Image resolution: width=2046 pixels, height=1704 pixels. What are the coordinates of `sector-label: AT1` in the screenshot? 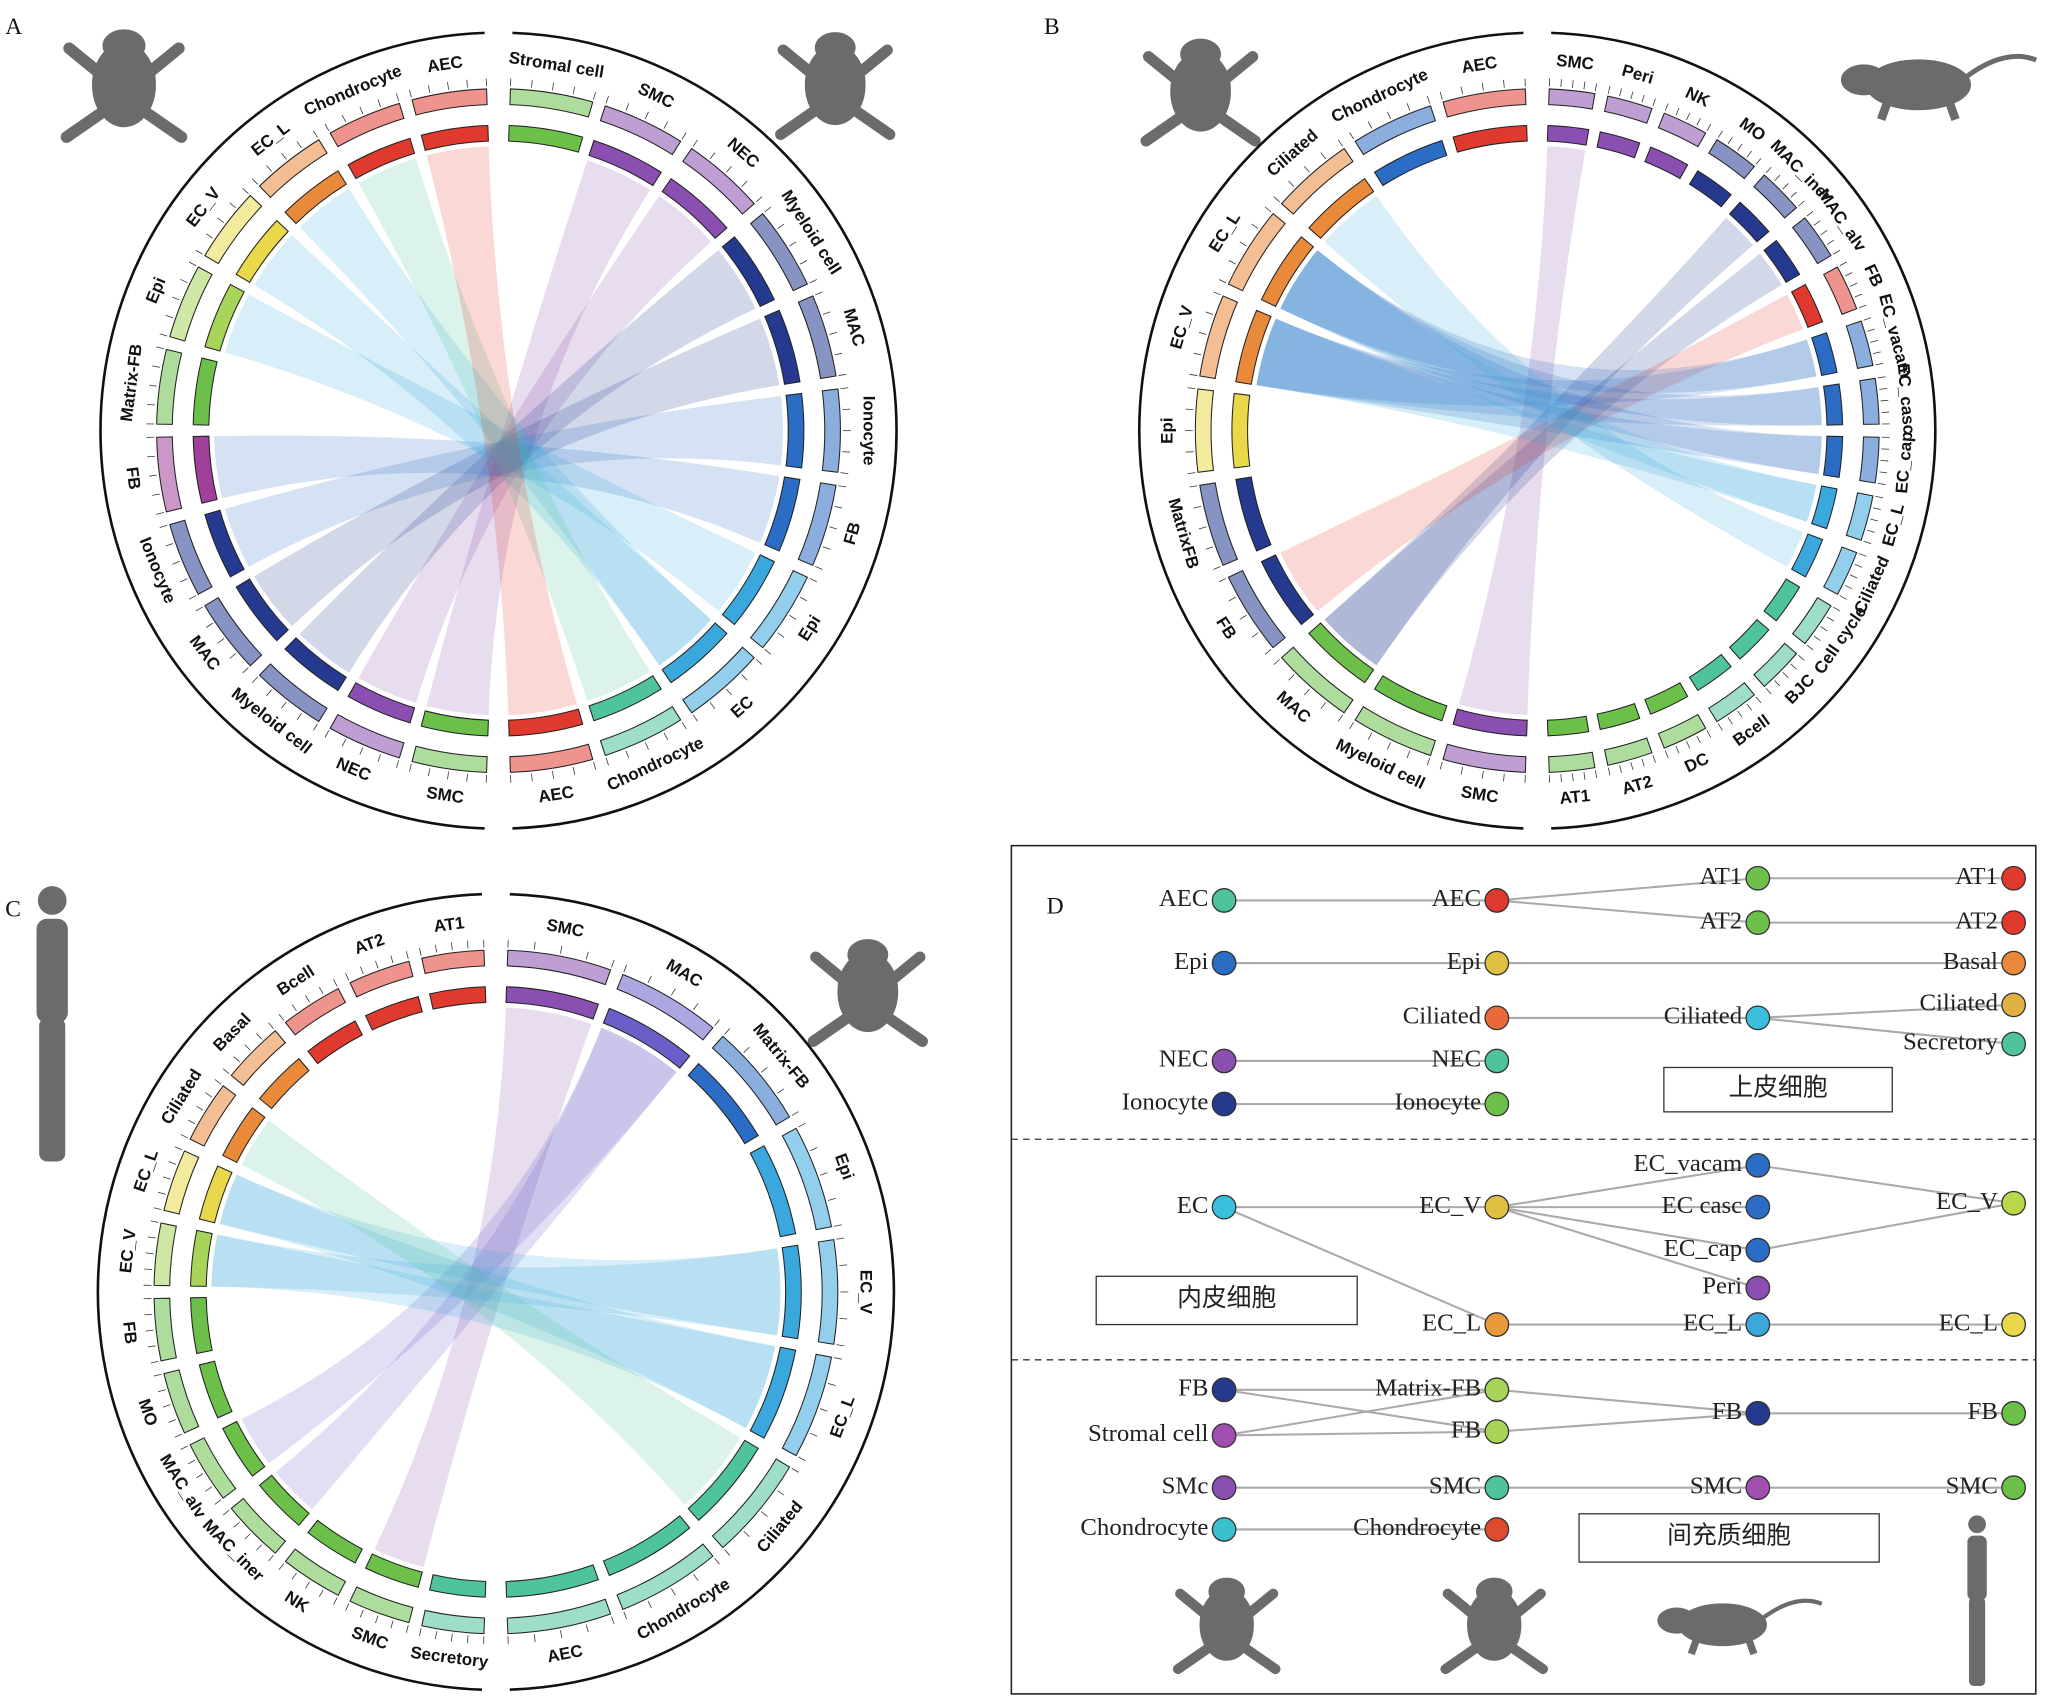 It's located at (449, 924).